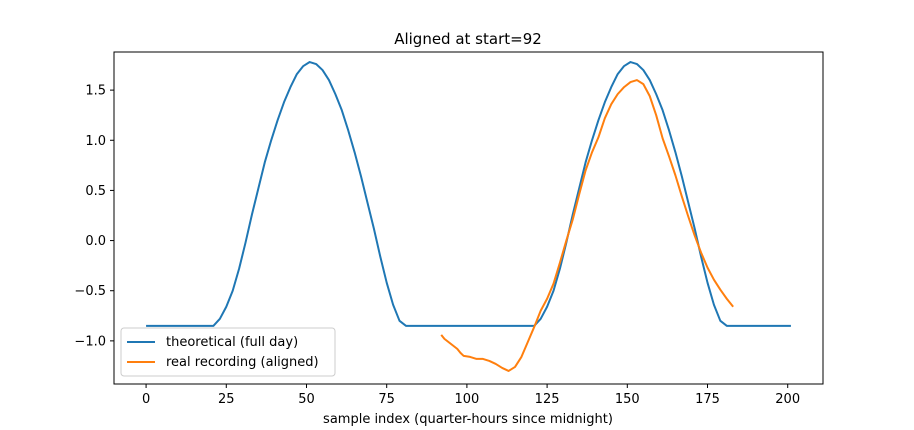 The height and width of the screenshot is (430, 914). I want to click on x-tick-label: 200, so click(787, 399).